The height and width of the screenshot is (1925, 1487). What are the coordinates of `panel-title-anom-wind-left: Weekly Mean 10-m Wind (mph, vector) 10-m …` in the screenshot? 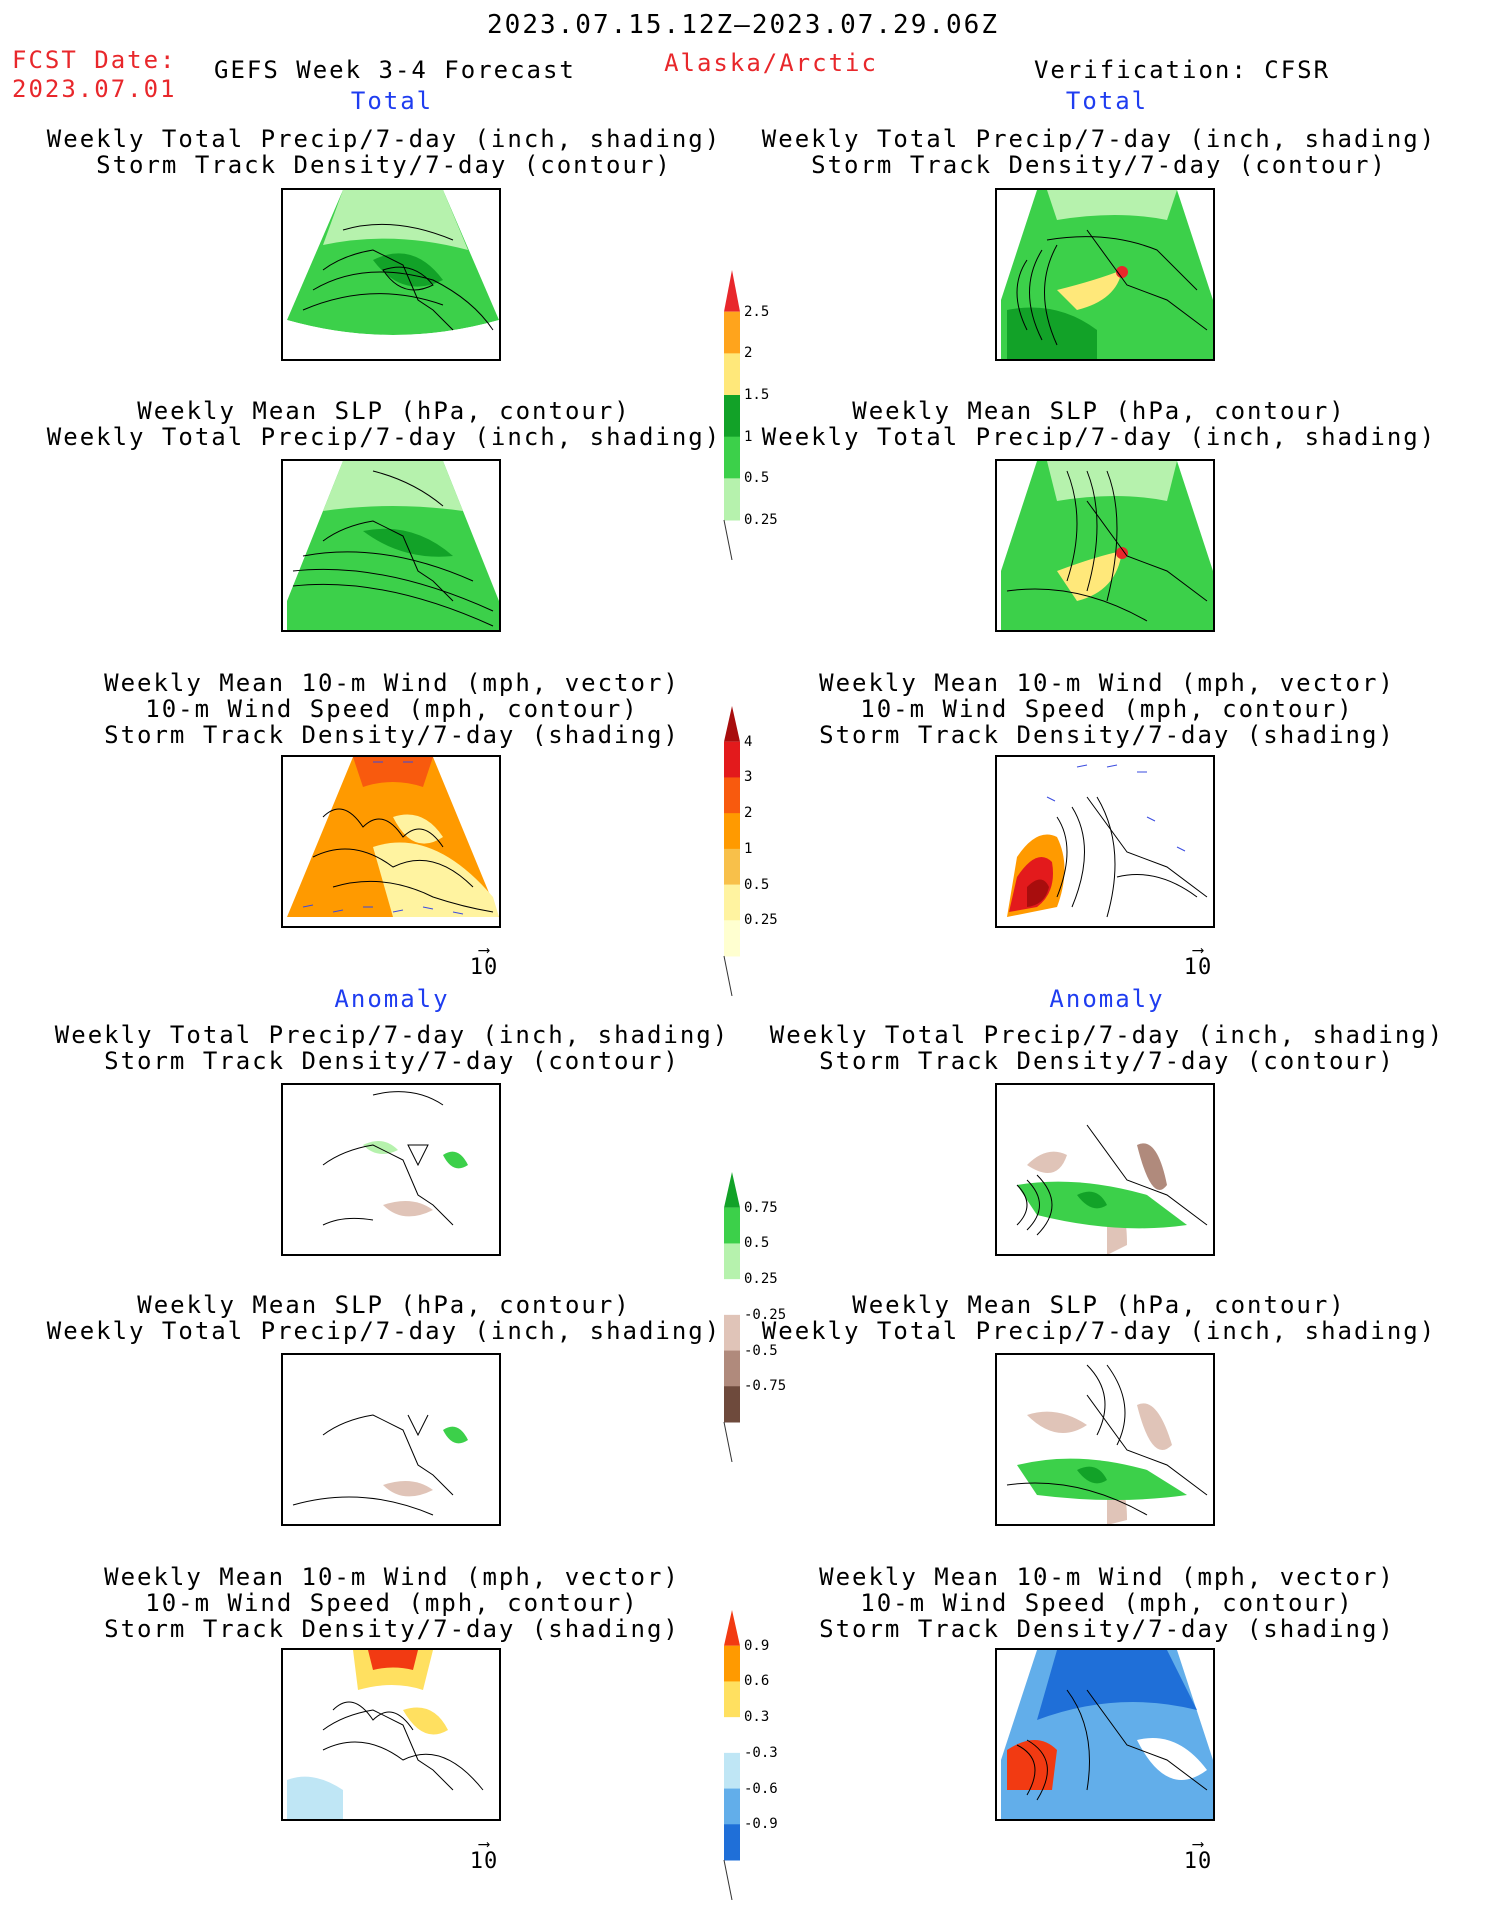 It's located at (392, 1603).